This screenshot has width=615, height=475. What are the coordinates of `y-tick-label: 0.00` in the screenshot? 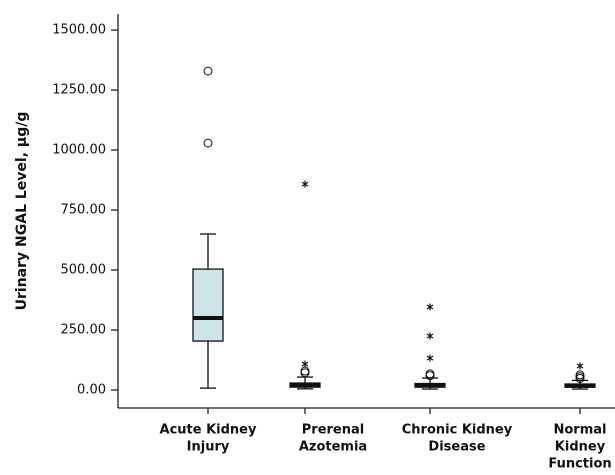 It's located at (91, 390).